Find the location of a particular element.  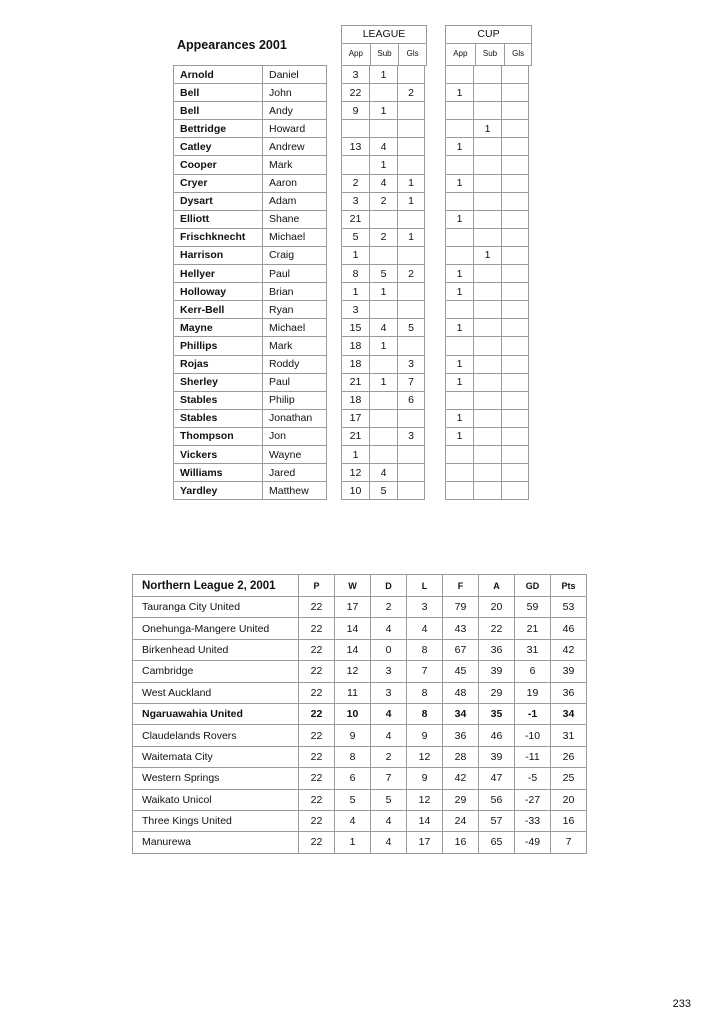

stat-pts: 20 is located at coordinates (568, 799).